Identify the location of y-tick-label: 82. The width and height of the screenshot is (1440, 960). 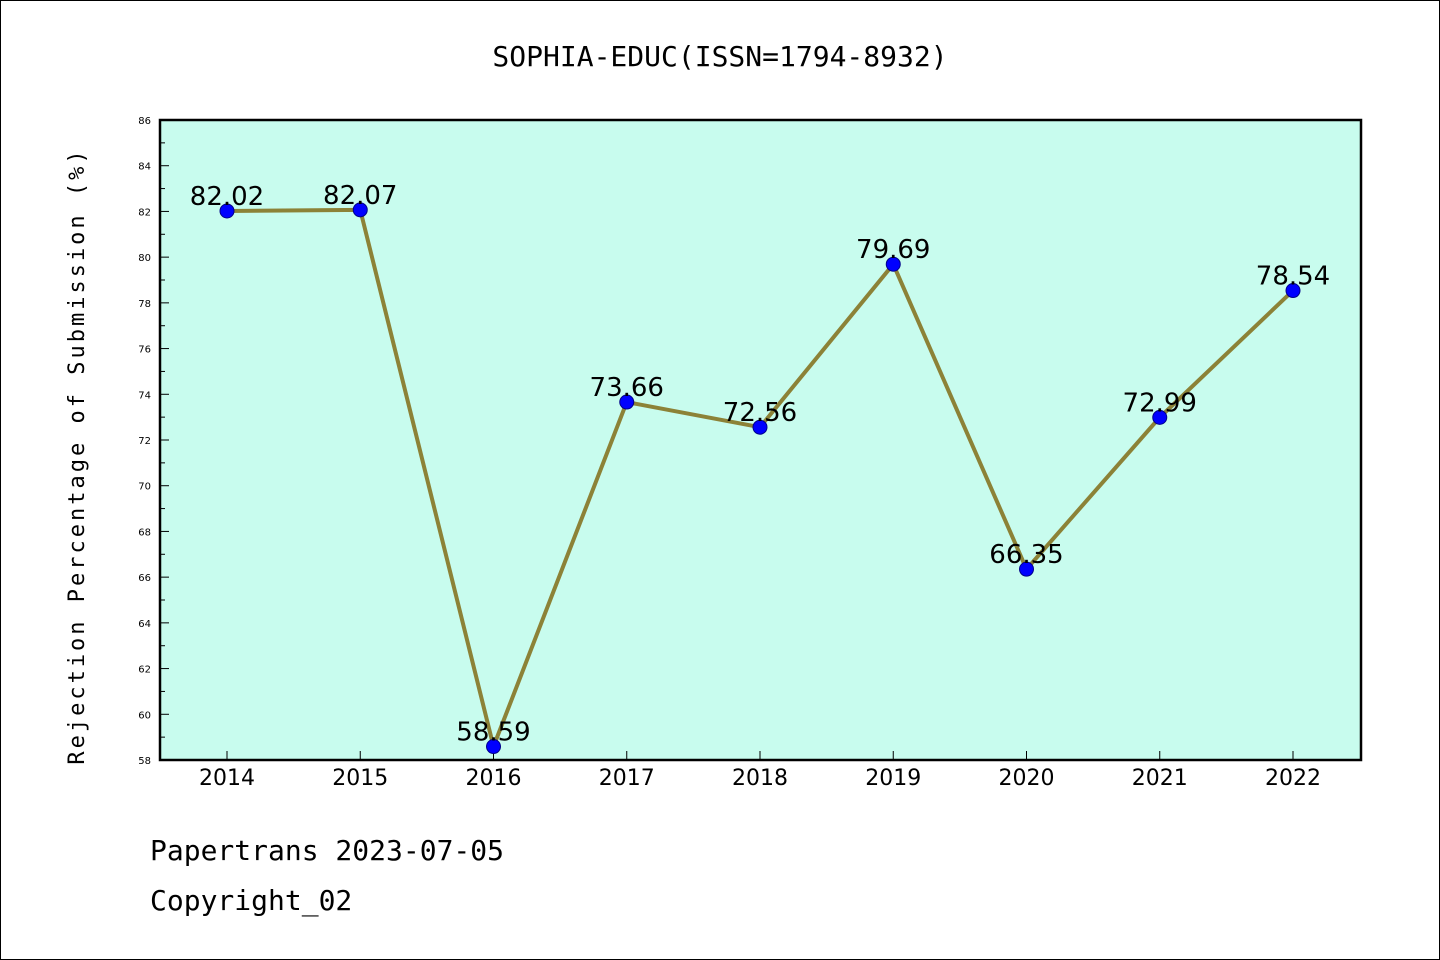
(144, 212).